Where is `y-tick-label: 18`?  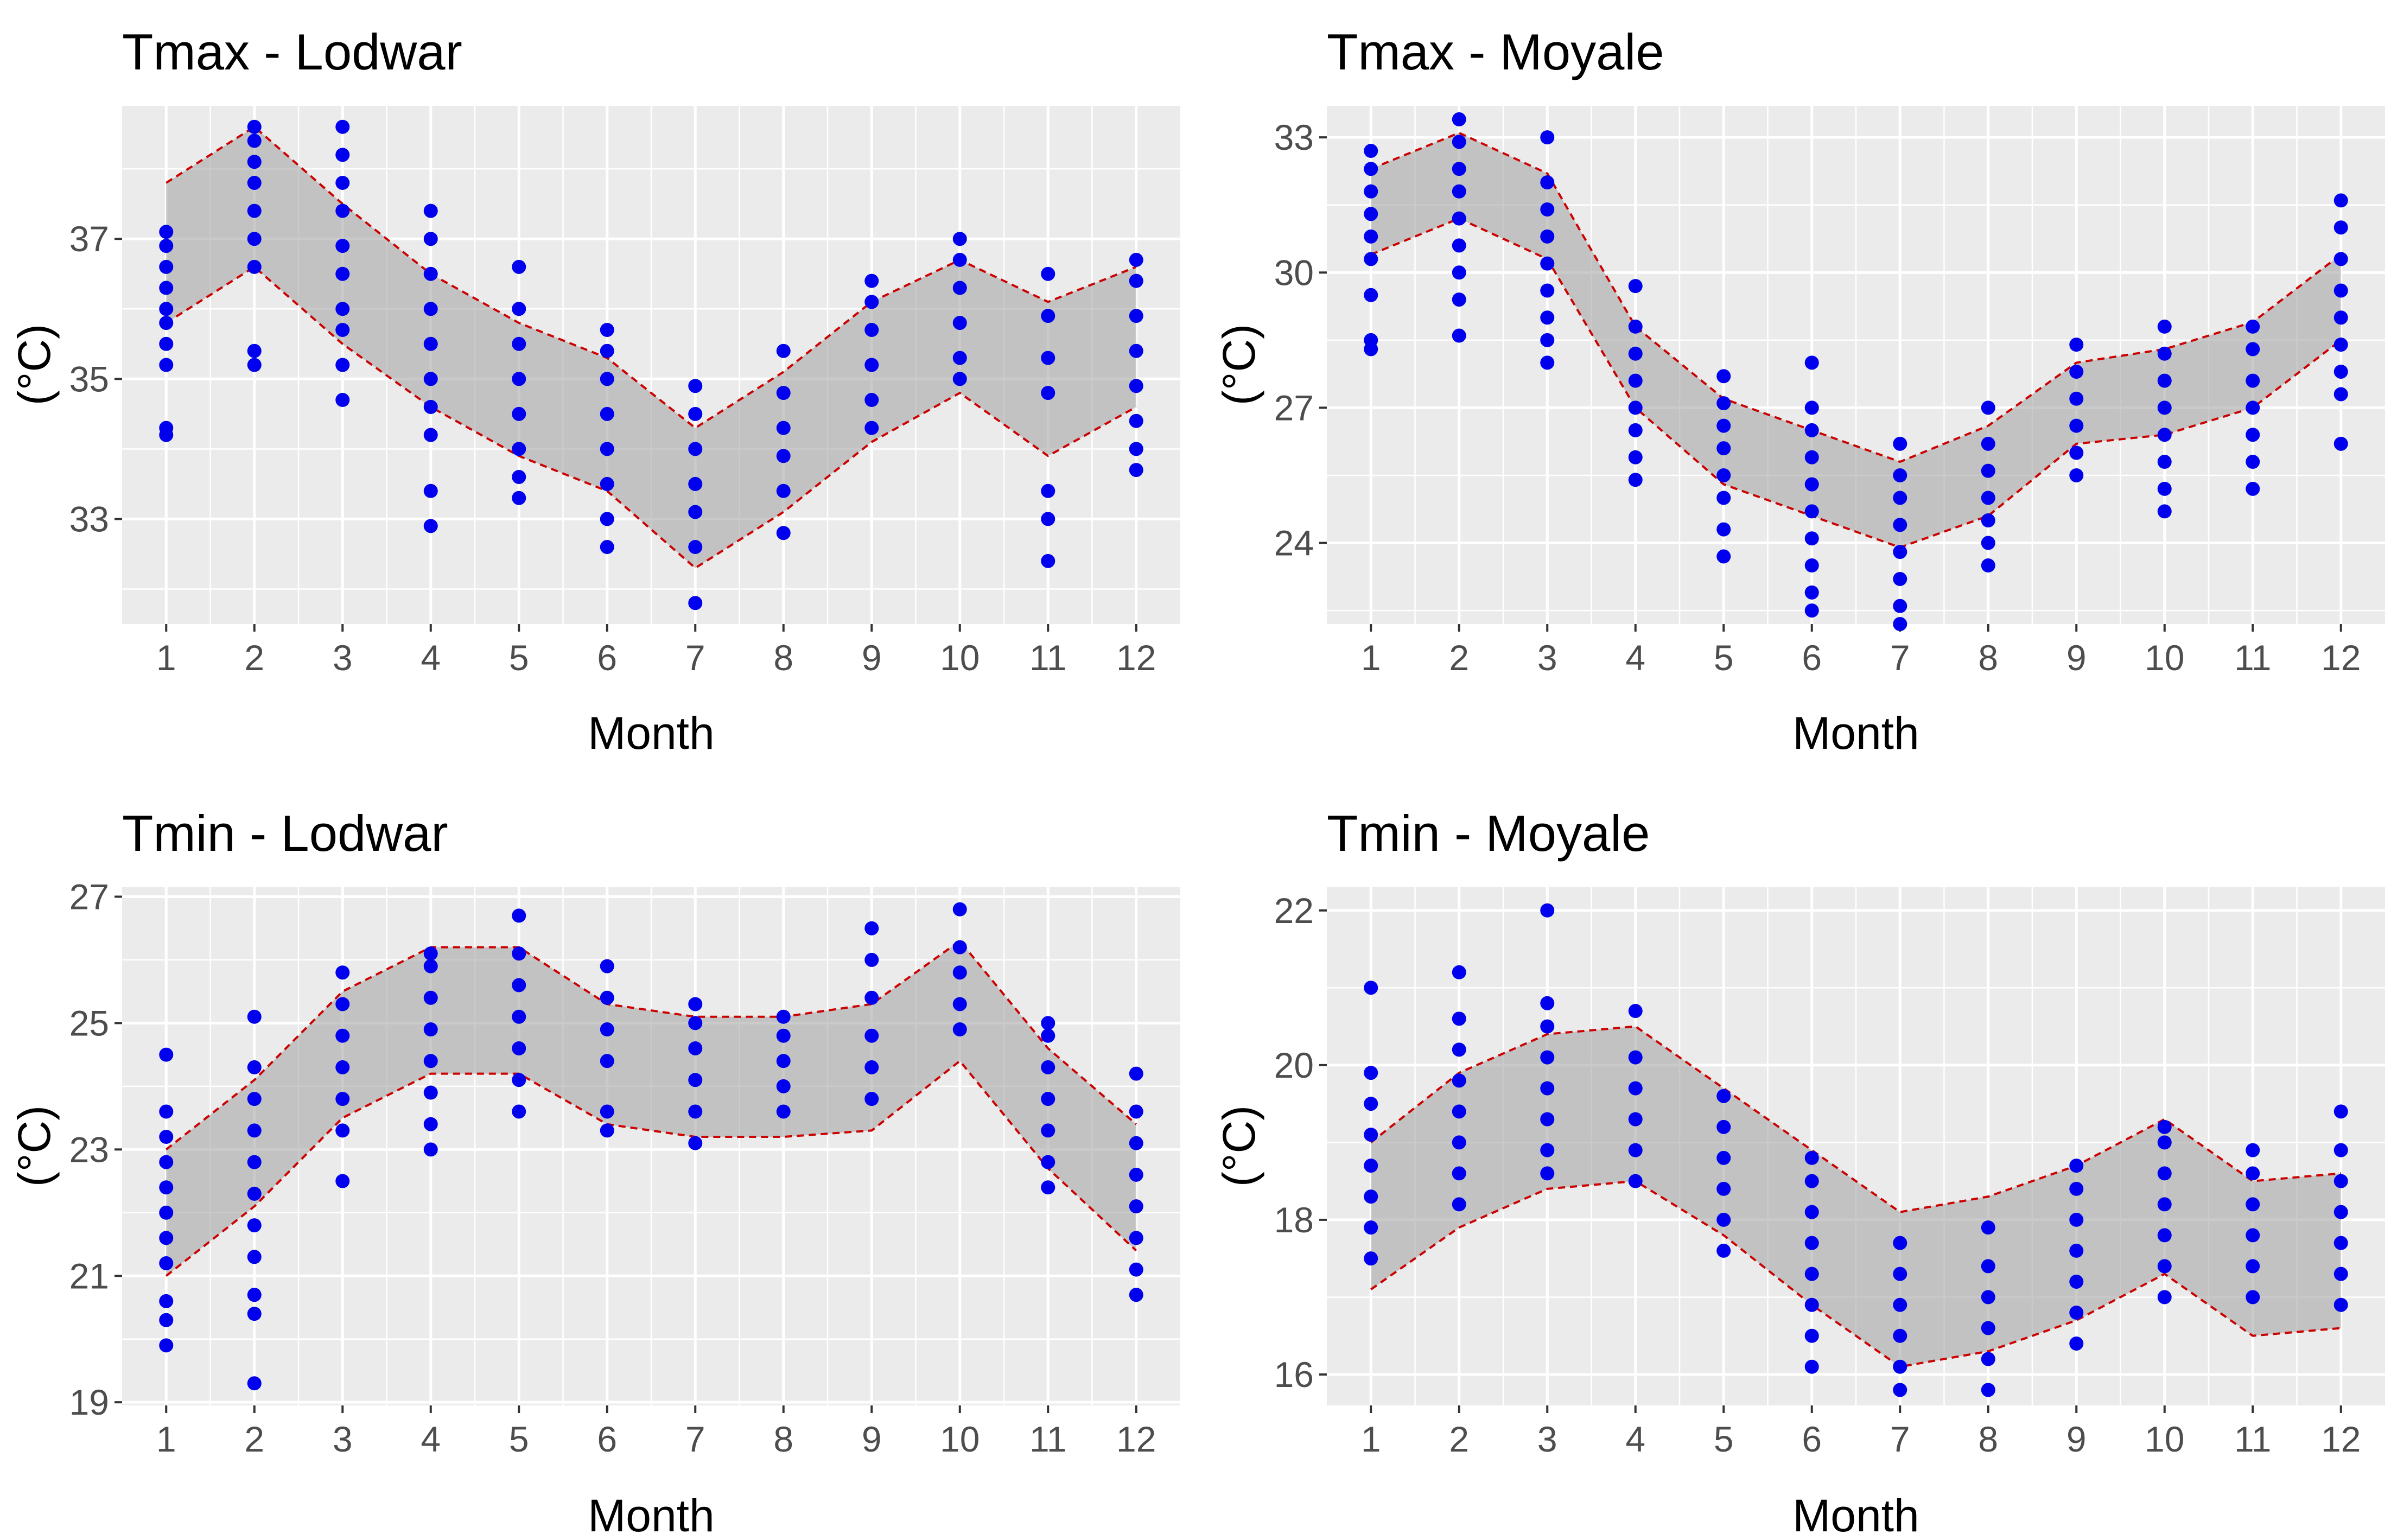
y-tick-label: 18 is located at coordinates (1294, 1220).